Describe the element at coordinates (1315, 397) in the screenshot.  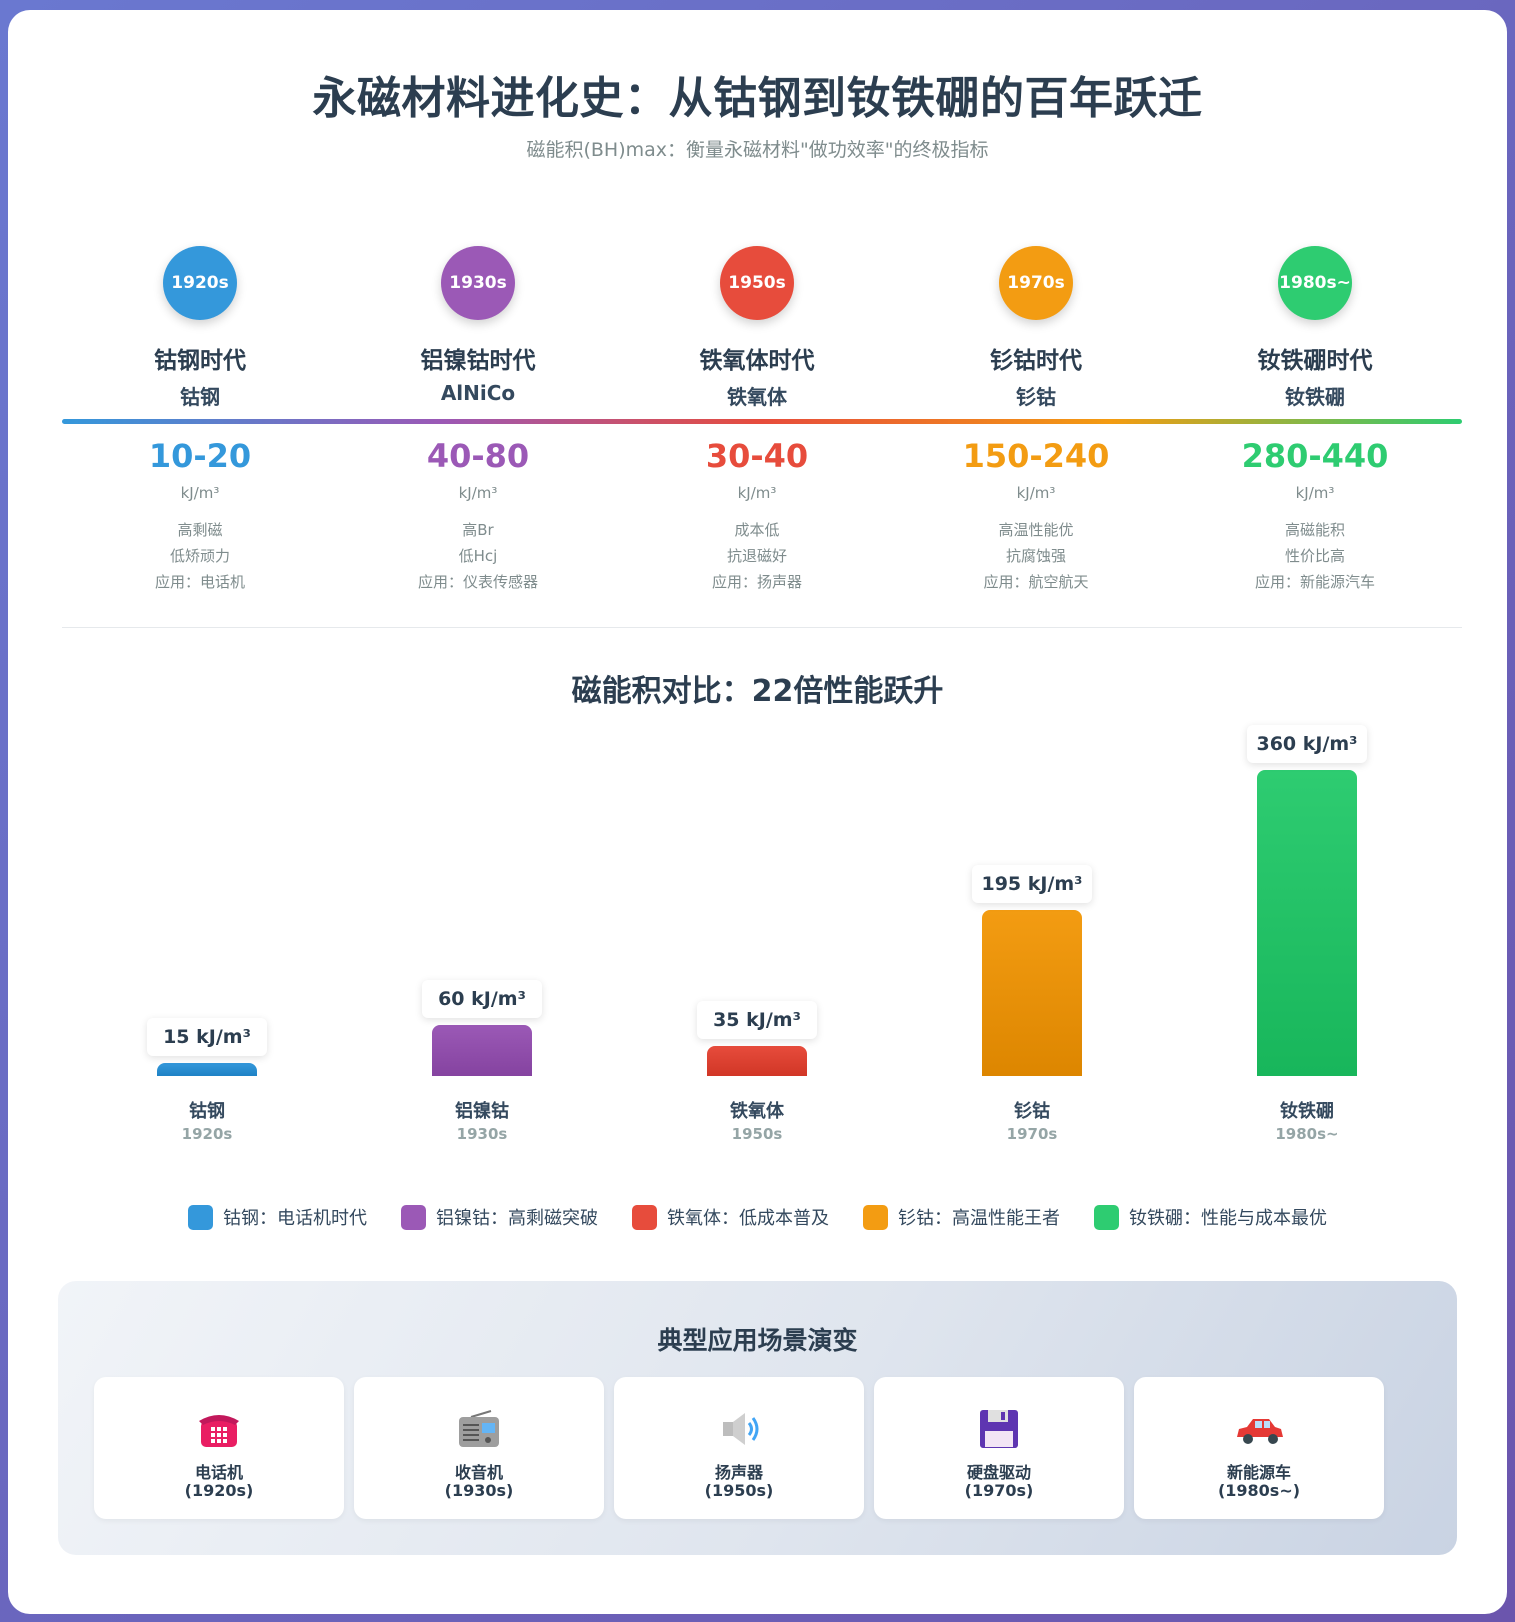
I see `timeline-material: 钕铁硼` at that location.